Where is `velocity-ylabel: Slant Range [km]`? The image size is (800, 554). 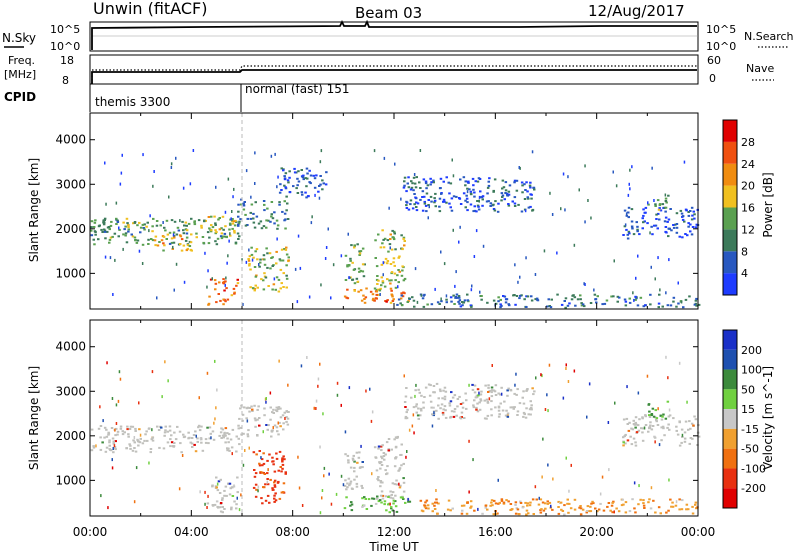
velocity-ylabel: Slant Range [km] is located at coordinates (34, 418).